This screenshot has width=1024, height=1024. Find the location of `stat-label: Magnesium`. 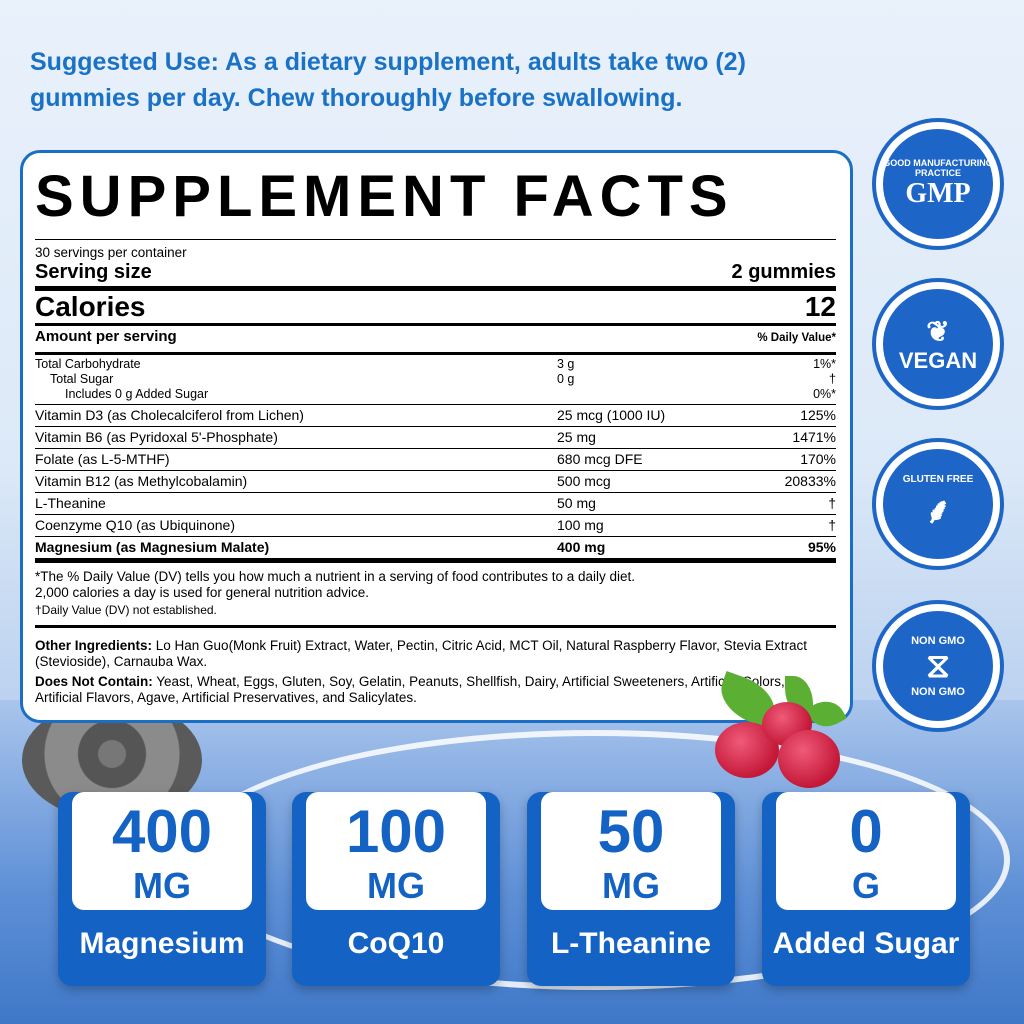

stat-label: Magnesium is located at coordinates (162, 943).